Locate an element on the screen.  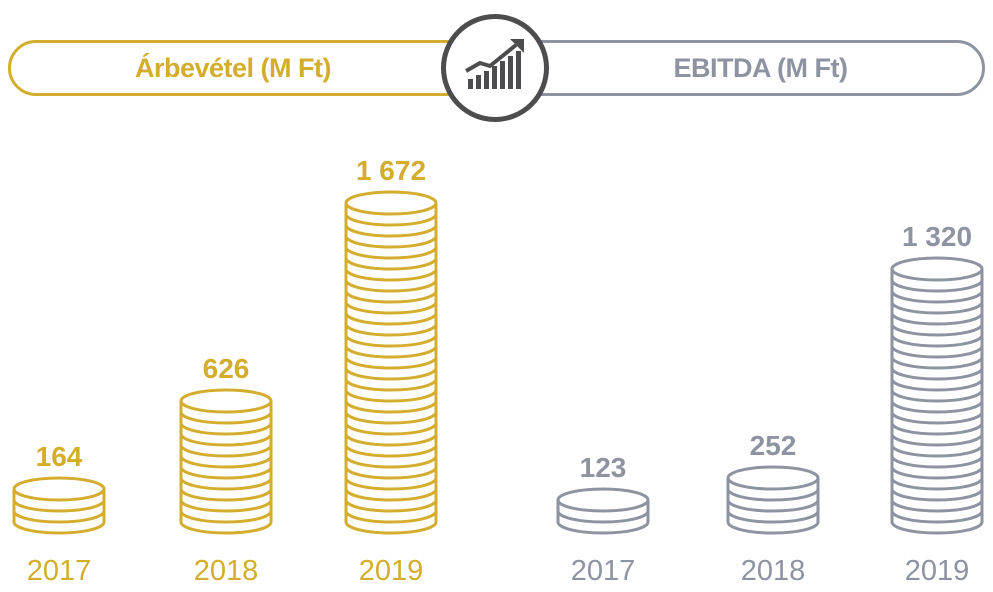
ebitda-stack-2018 is located at coordinates (773, 500).